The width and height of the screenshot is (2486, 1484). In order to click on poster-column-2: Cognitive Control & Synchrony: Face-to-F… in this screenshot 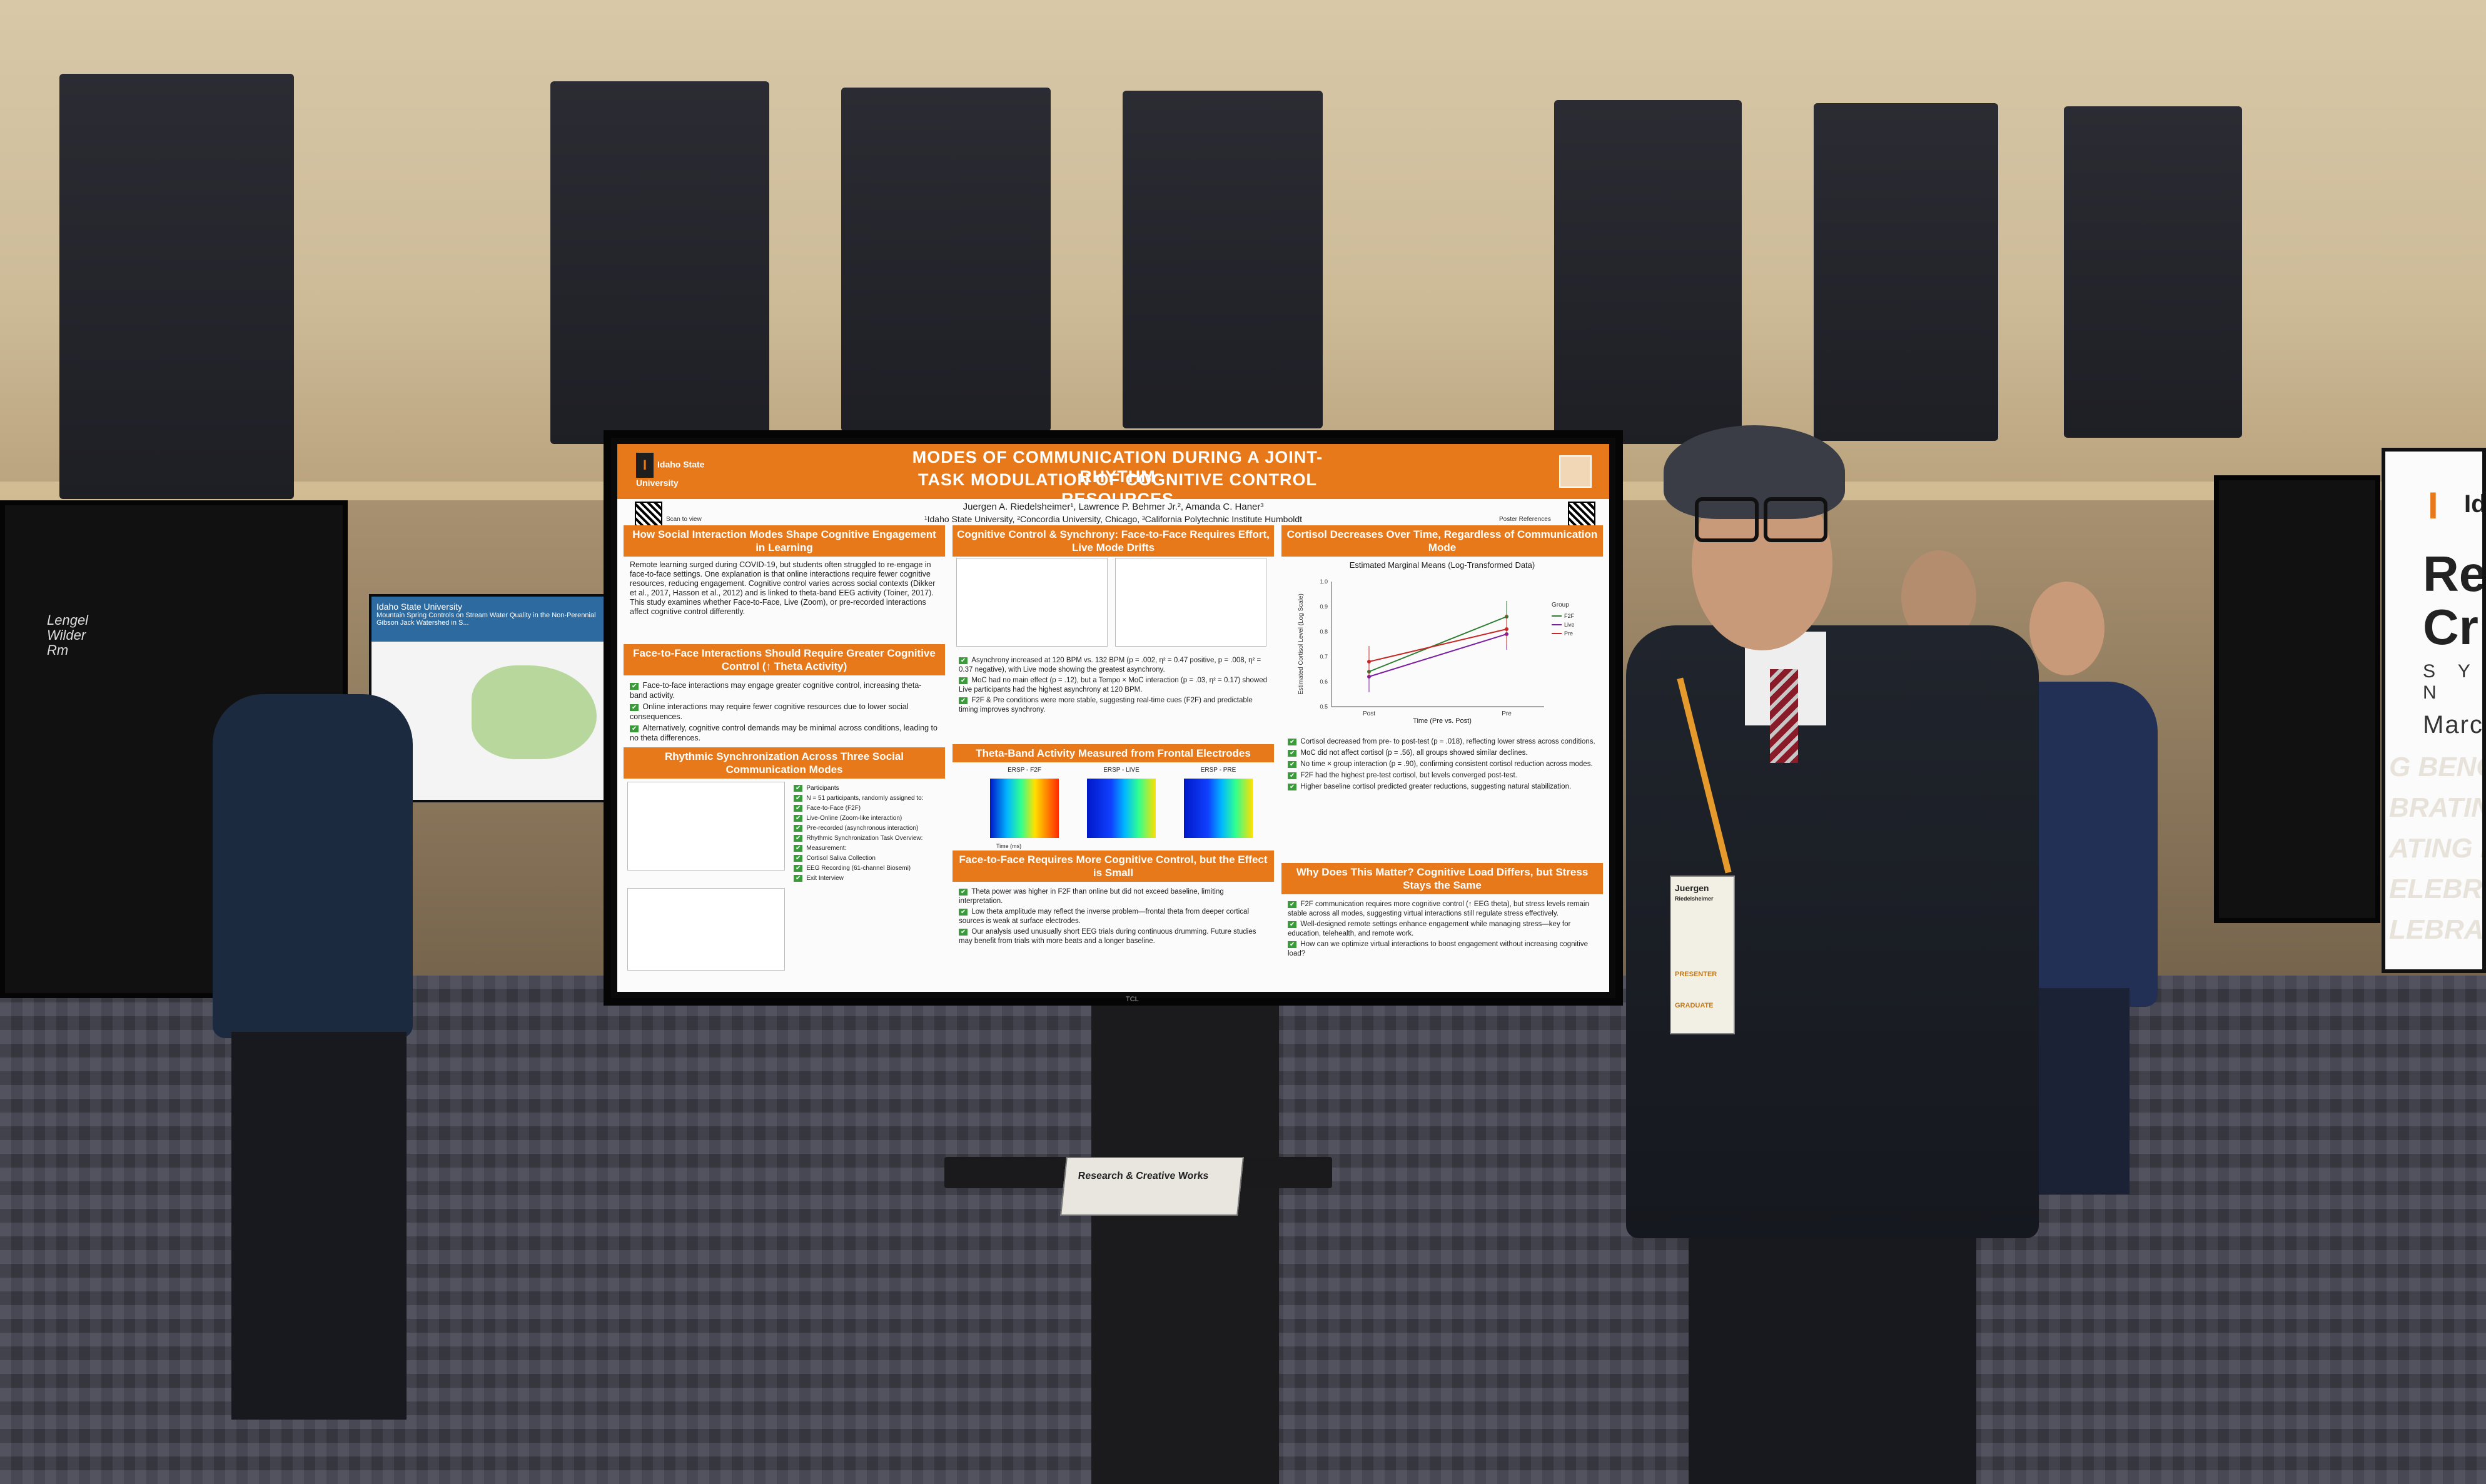, I will do `click(1113, 755)`.